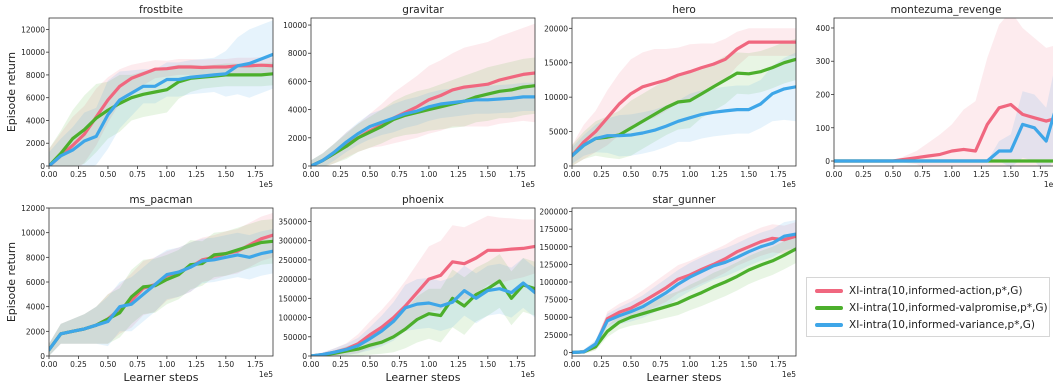 This screenshot has height=381, width=1053. I want to click on legend-item-valpromise: XI-intra(10,informed-valpromise,p*,G), so click(932, 307).